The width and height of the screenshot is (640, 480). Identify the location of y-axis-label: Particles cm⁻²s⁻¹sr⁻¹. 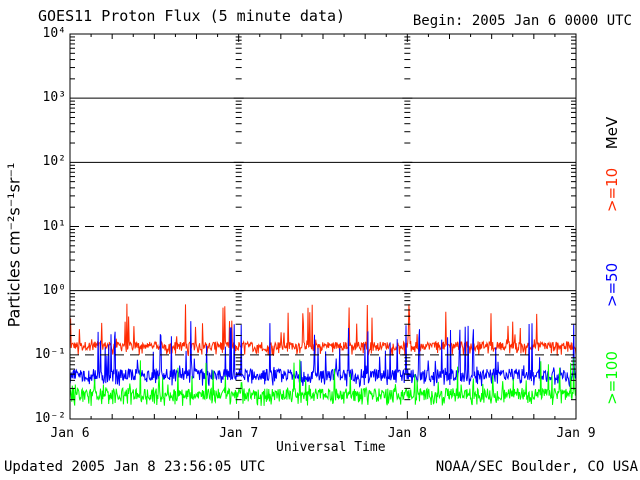
(14, 245).